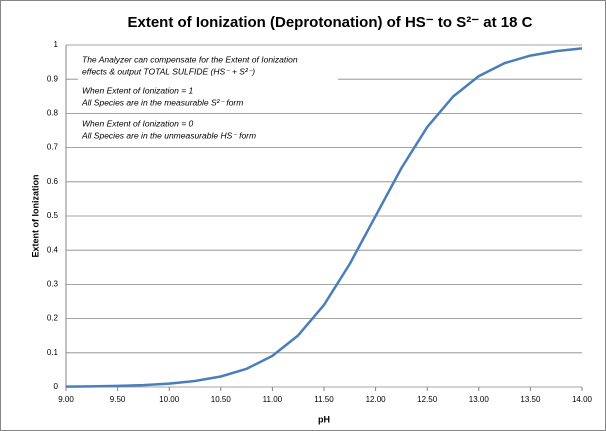 The height and width of the screenshot is (431, 606). I want to click on x-tick-label: 9.50, so click(118, 399).